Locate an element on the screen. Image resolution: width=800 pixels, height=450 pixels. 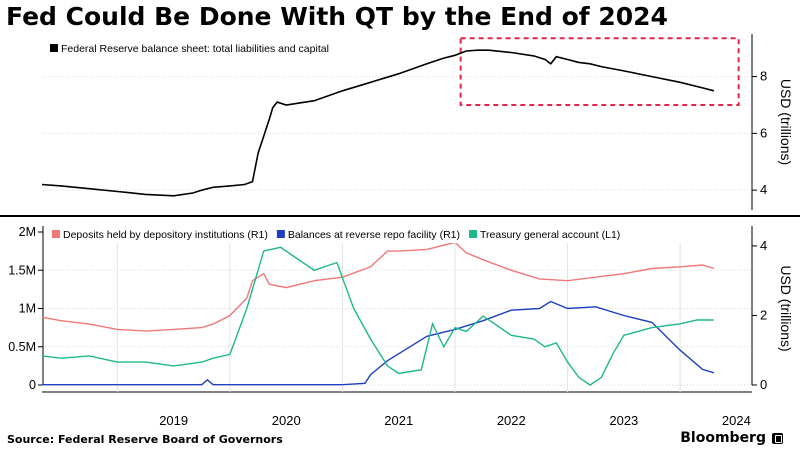
x-tick-label: 2023 is located at coordinates (623, 420).